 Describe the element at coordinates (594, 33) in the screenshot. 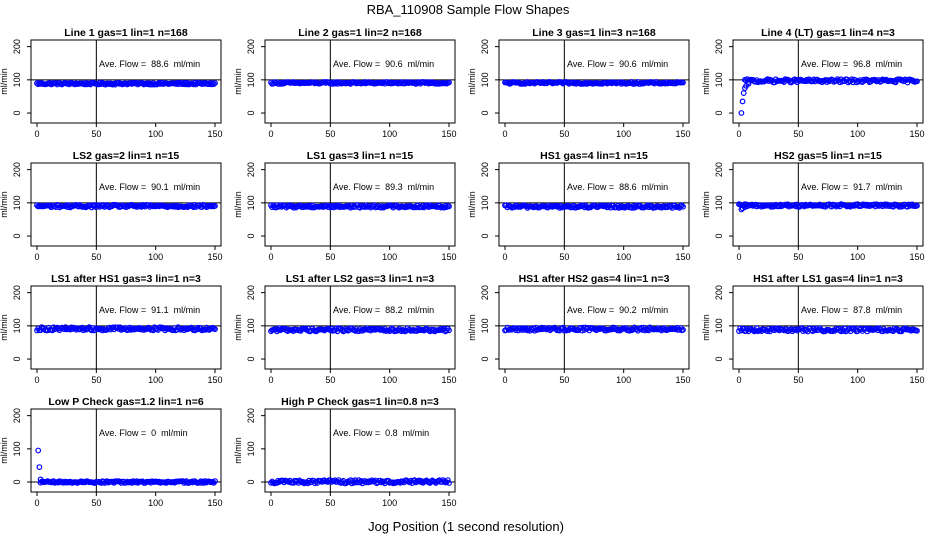

I see `panel-title: Line 3 gas=1 lin=3 n=168` at that location.